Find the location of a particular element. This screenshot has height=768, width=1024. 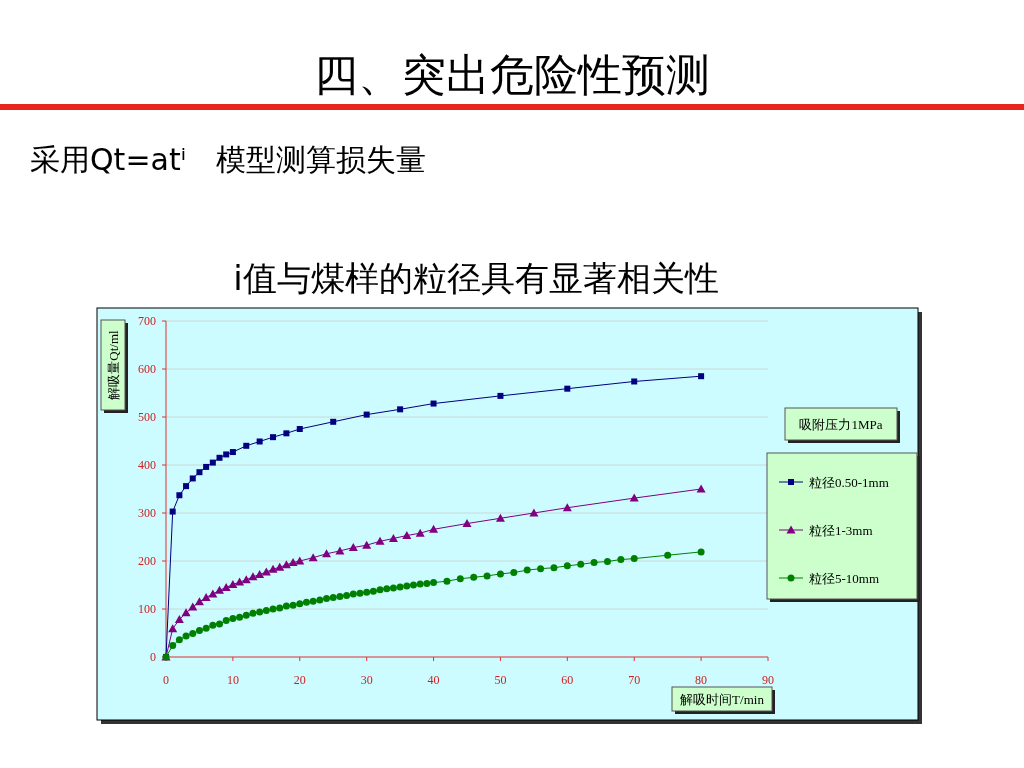

x-tick-label: 70 is located at coordinates (634, 680).